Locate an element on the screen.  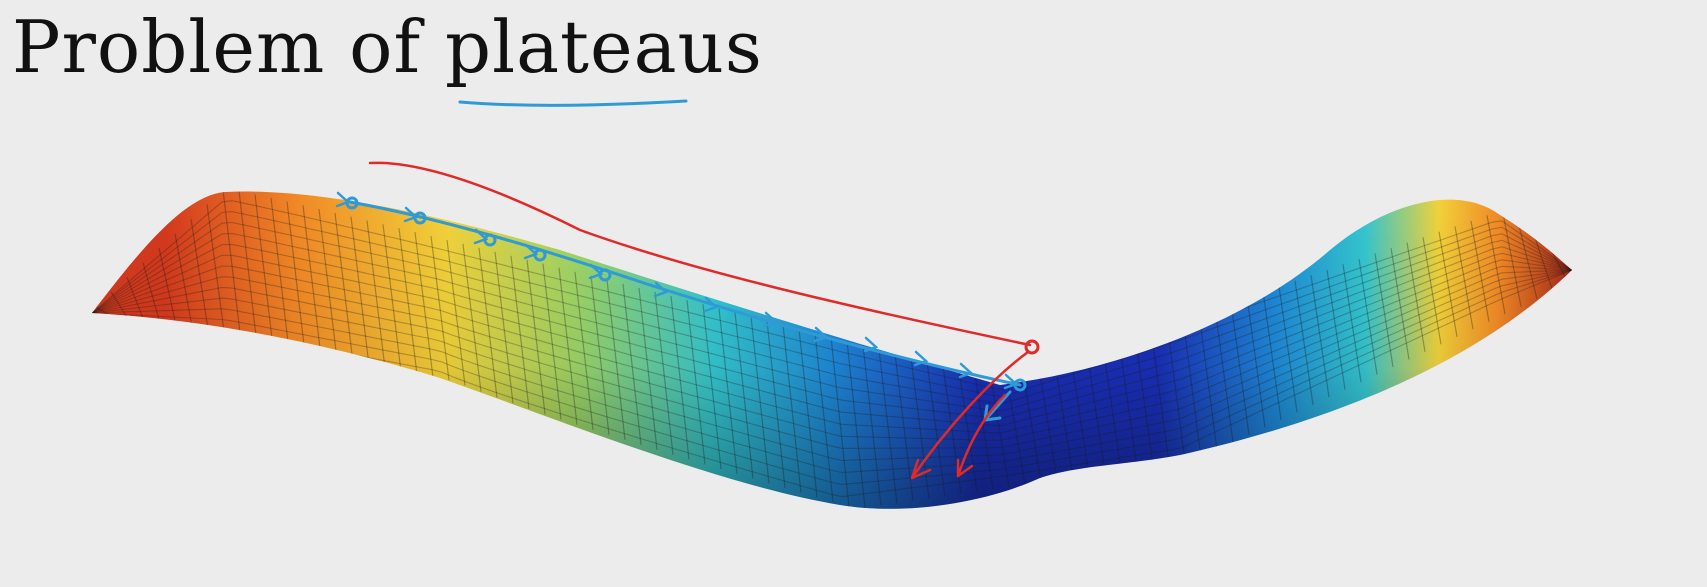
slide-title: Problem of plateaus is located at coordinates (387, 47).